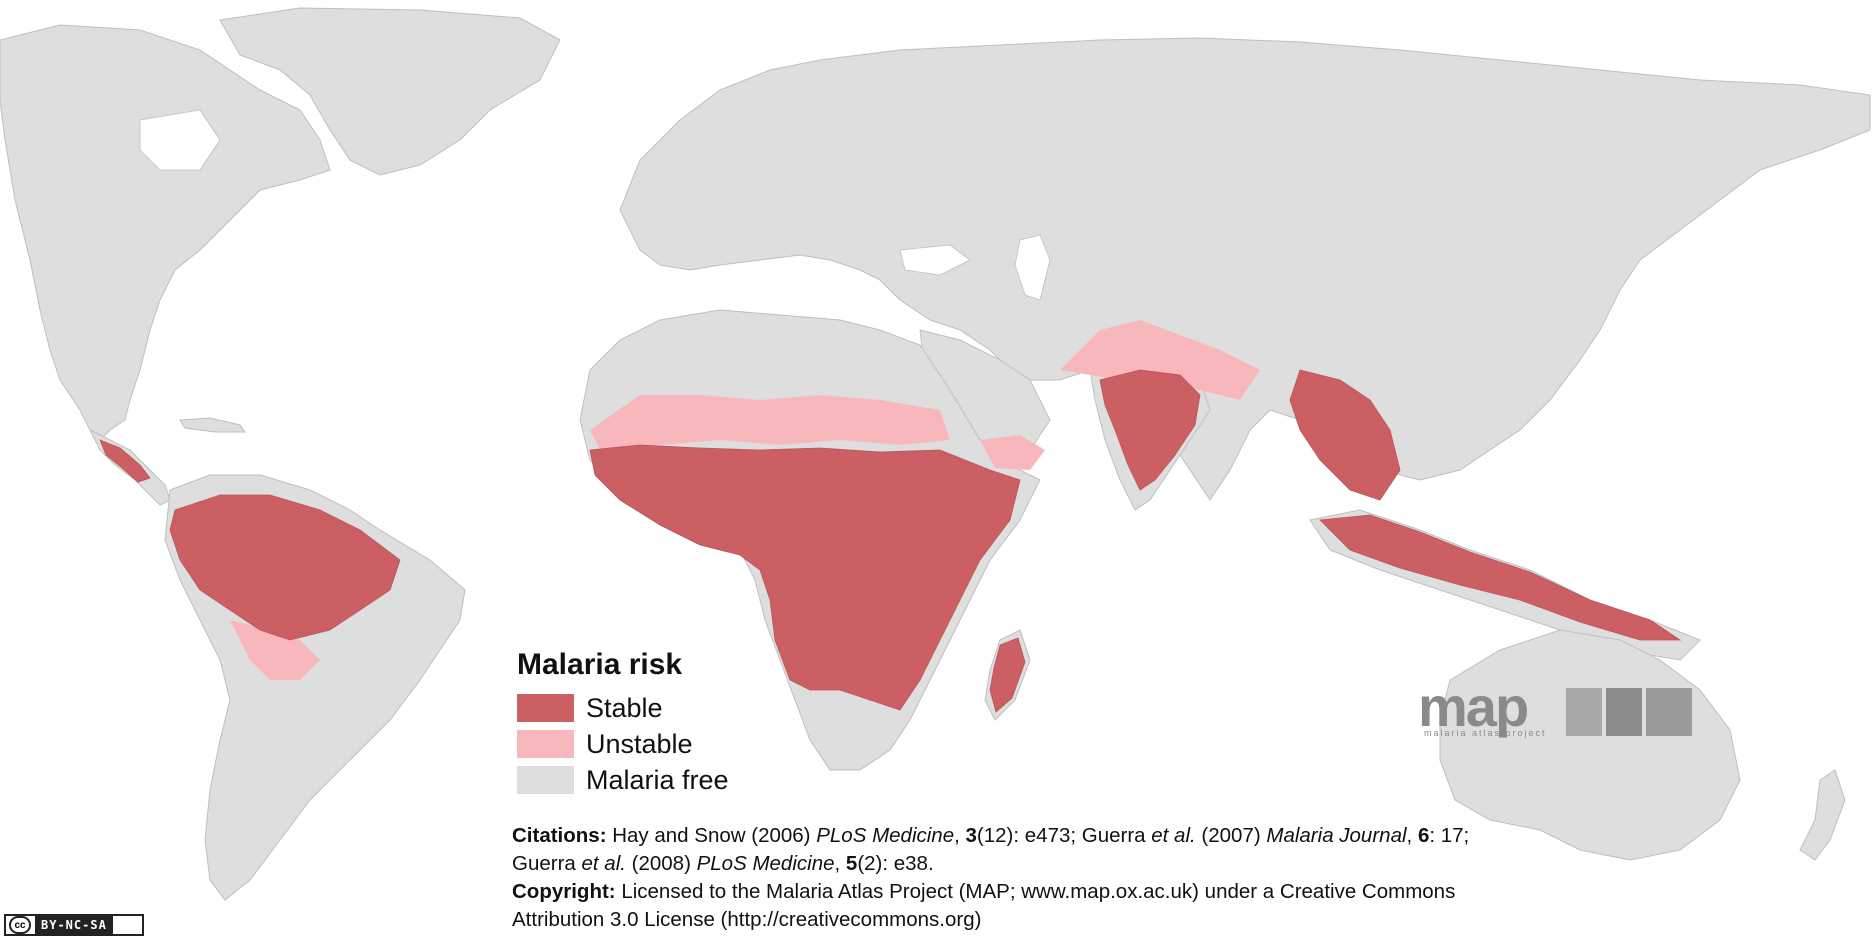 The width and height of the screenshot is (1876, 940). I want to click on australia, so click(1590, 745).